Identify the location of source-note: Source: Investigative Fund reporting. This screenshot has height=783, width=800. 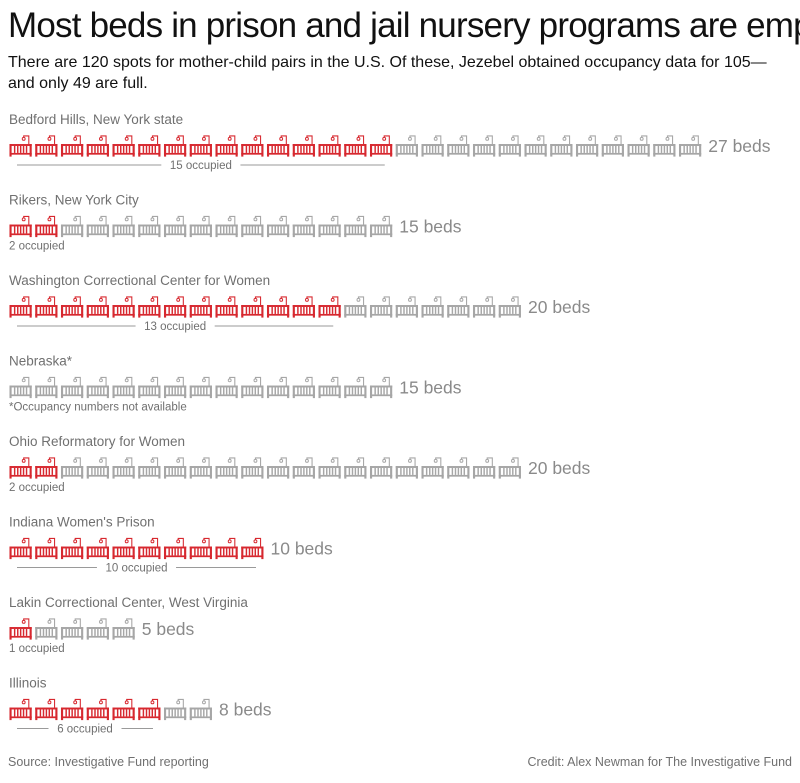
(108, 762).